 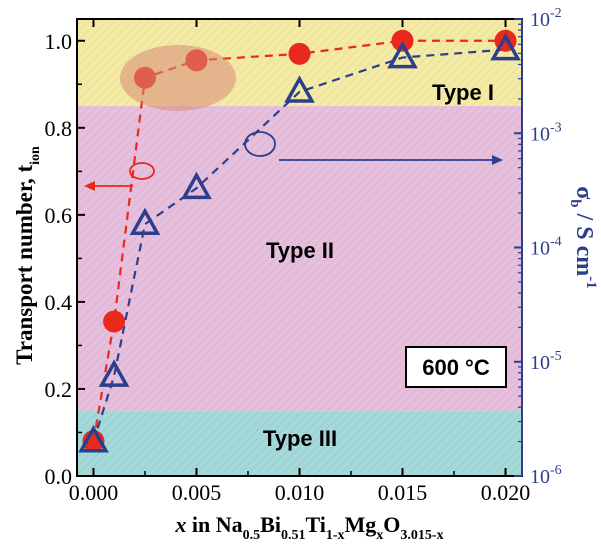 I want to click on highlight-ellipse, so click(x=178, y=78).